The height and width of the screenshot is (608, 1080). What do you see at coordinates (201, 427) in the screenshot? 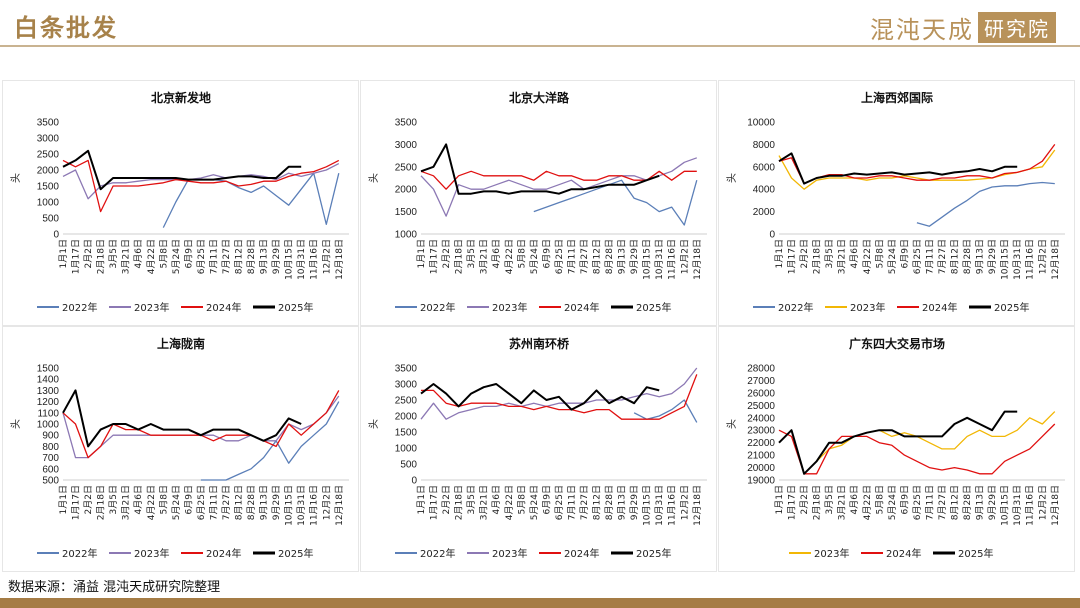
I see `series-line-2023` at bounding box center [201, 427].